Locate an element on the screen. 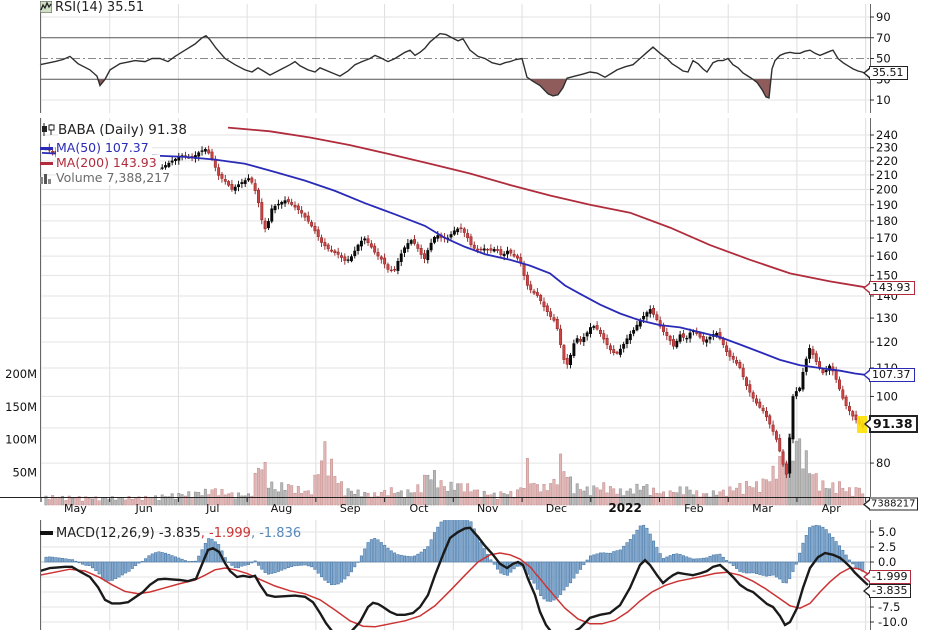 Image resolution: width=936 pixels, height=630 pixels. svg-text: 50M is located at coordinates (24, 472).